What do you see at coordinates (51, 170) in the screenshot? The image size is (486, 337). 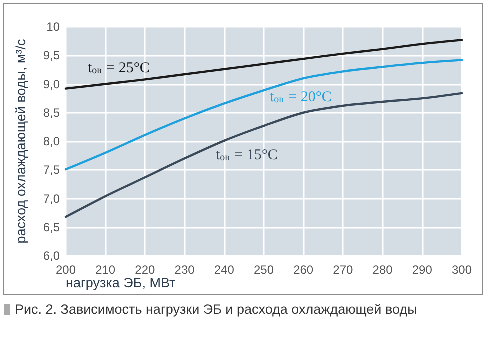 I see `y-tick-label: 7,5` at bounding box center [51, 170].